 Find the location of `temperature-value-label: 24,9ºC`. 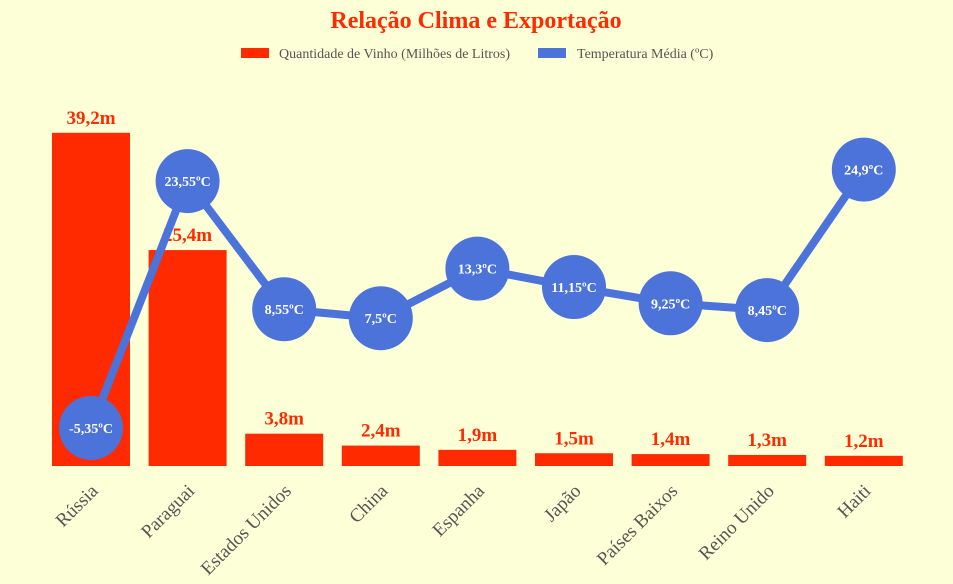

temperature-value-label: 24,9ºC is located at coordinates (863, 171).